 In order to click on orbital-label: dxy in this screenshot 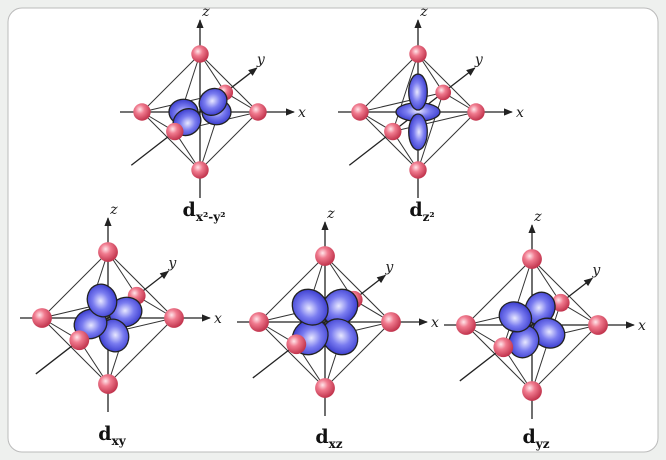, I will do `click(112, 435)`.